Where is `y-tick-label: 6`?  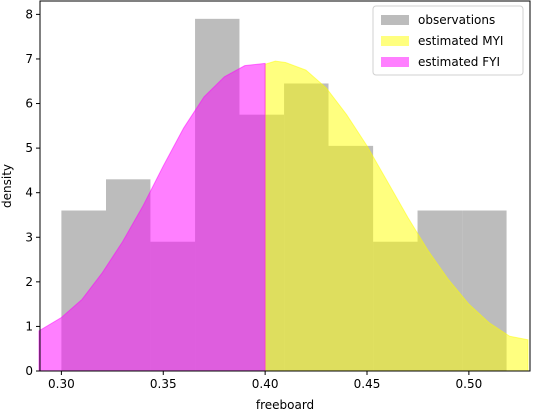 y-tick-label: 6 is located at coordinates (29, 104).